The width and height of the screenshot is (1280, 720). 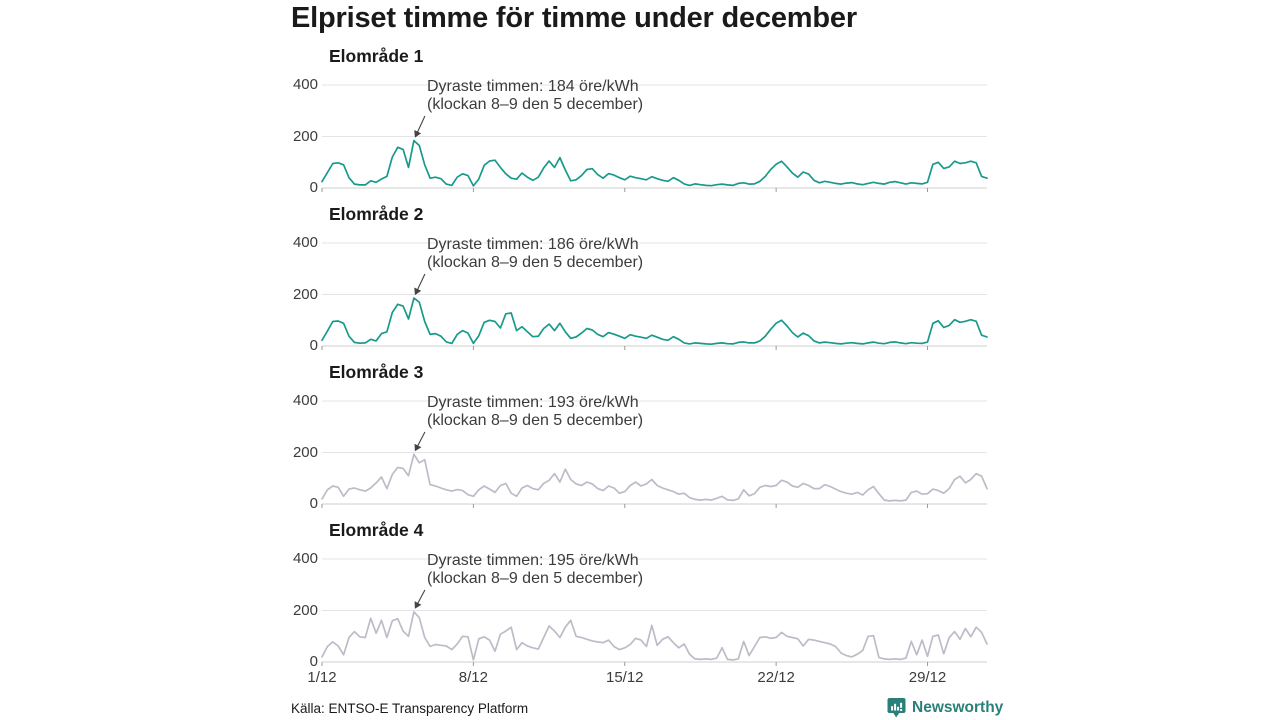 What do you see at coordinates (533, 560) in the screenshot?
I see `peak-annotation-line1: Dyraste timmen: 195 öre/kWh` at bounding box center [533, 560].